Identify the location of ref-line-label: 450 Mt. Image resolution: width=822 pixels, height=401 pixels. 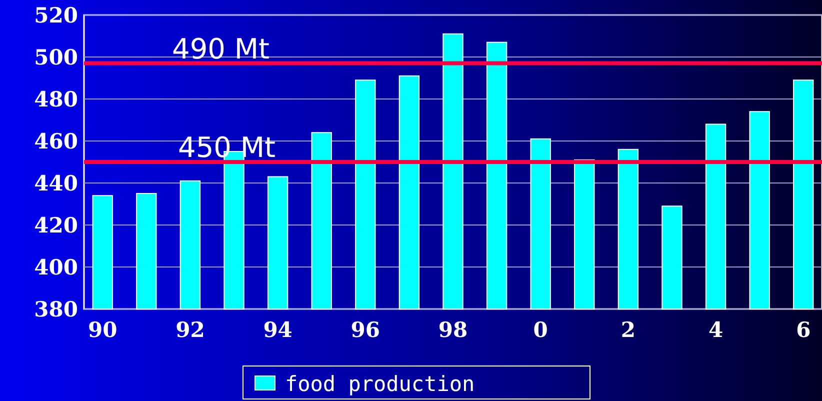
(227, 147).